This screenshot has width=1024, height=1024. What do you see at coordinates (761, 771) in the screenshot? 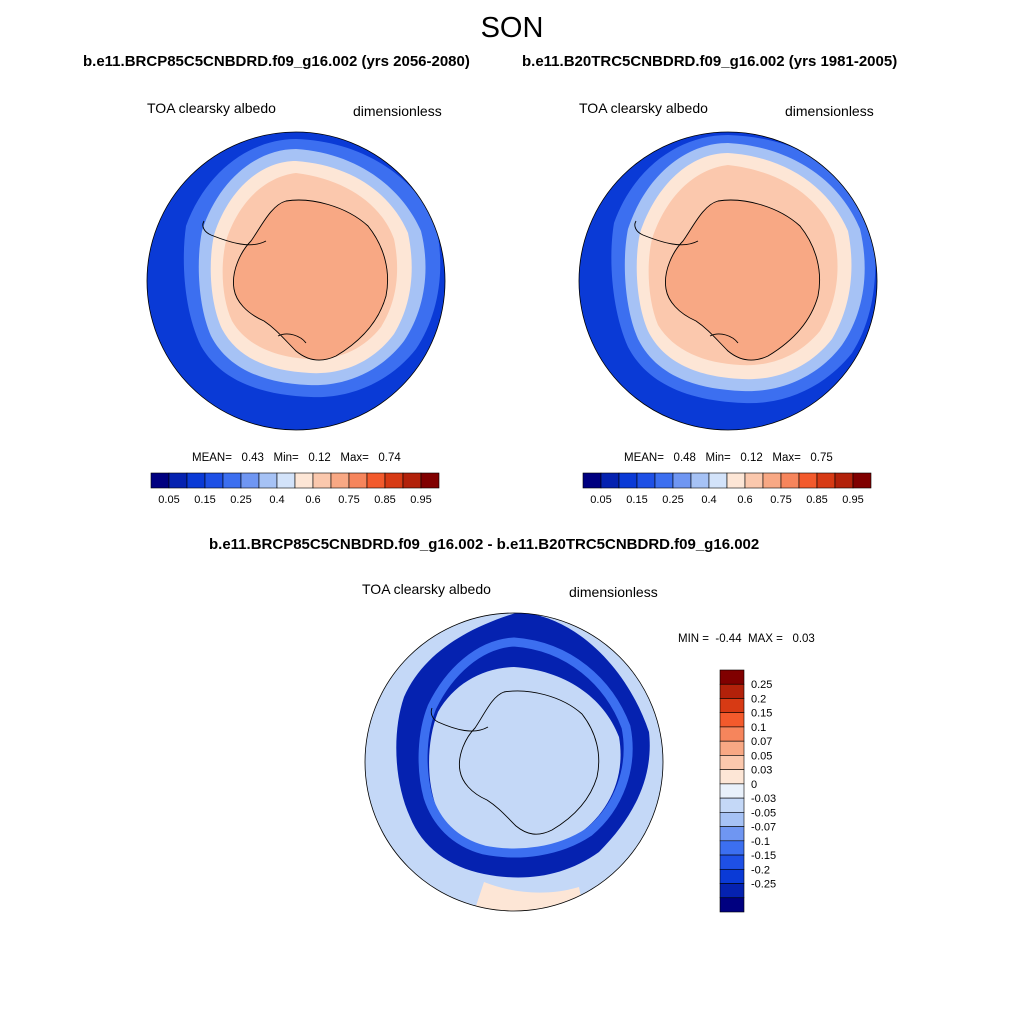
I see `colorbar-tick-label: 0.03` at bounding box center [761, 771].